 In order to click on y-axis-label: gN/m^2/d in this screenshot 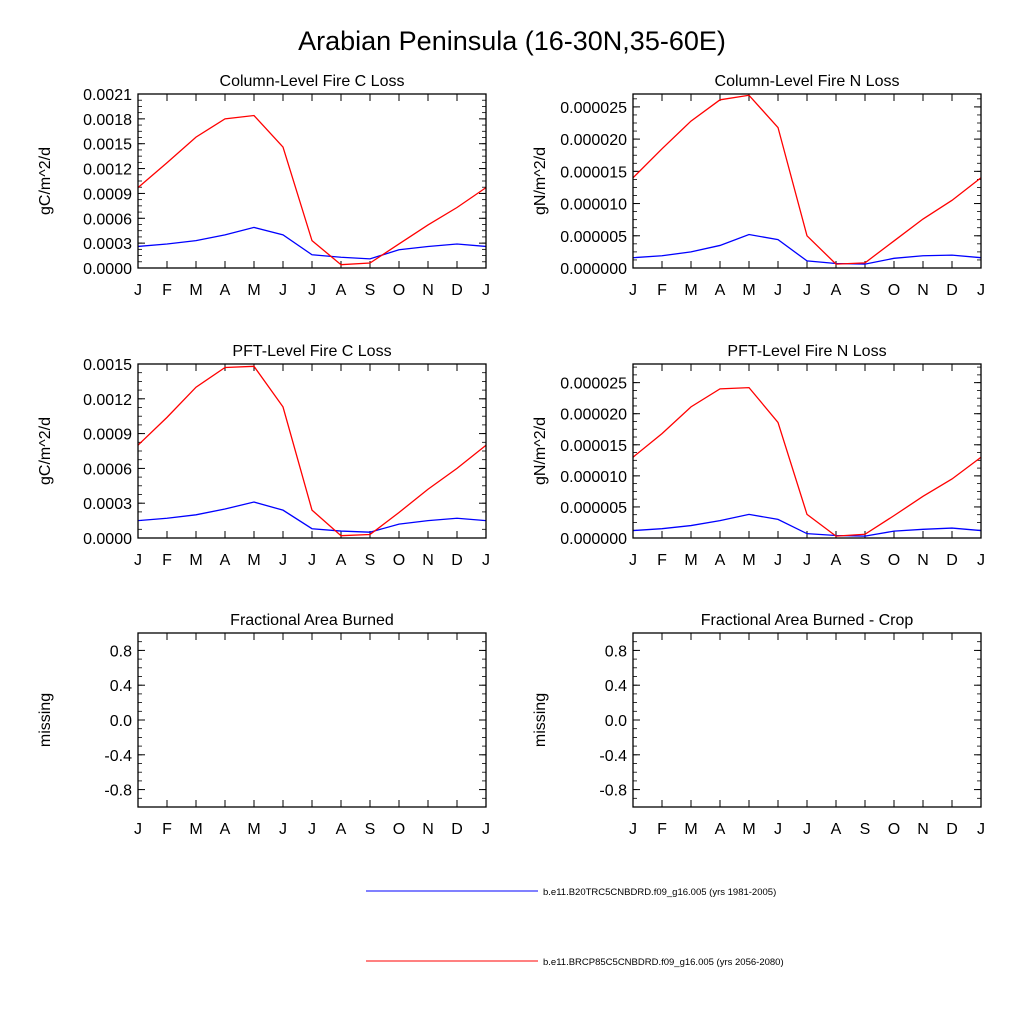, I will do `click(540, 181)`.